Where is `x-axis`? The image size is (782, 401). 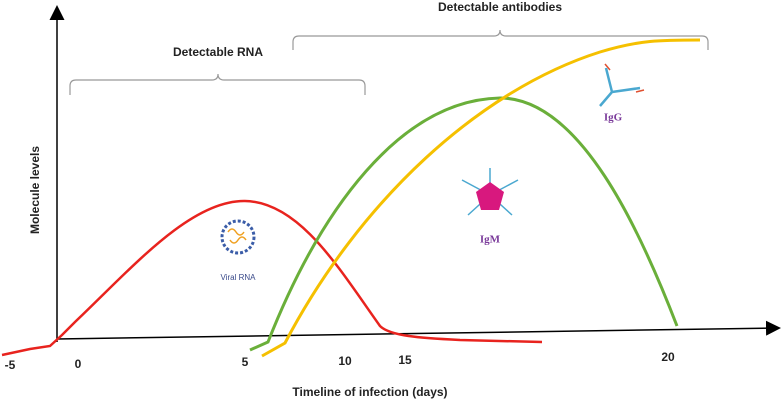 x-axis is located at coordinates (418, 330).